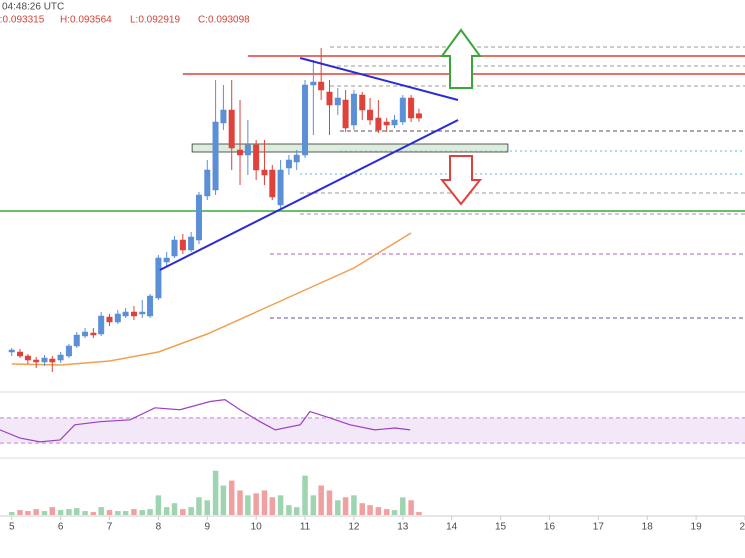 The height and width of the screenshot is (558, 745). Describe the element at coordinates (205, 421) in the screenshot. I see `rsi-line` at that location.